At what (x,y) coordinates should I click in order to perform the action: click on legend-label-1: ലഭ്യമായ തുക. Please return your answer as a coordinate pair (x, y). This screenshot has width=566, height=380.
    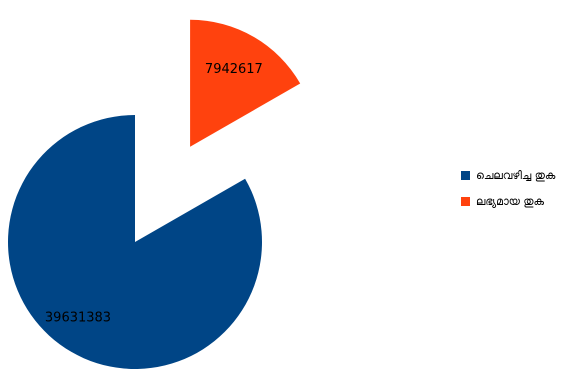
    Looking at the image, I should click on (510, 201).